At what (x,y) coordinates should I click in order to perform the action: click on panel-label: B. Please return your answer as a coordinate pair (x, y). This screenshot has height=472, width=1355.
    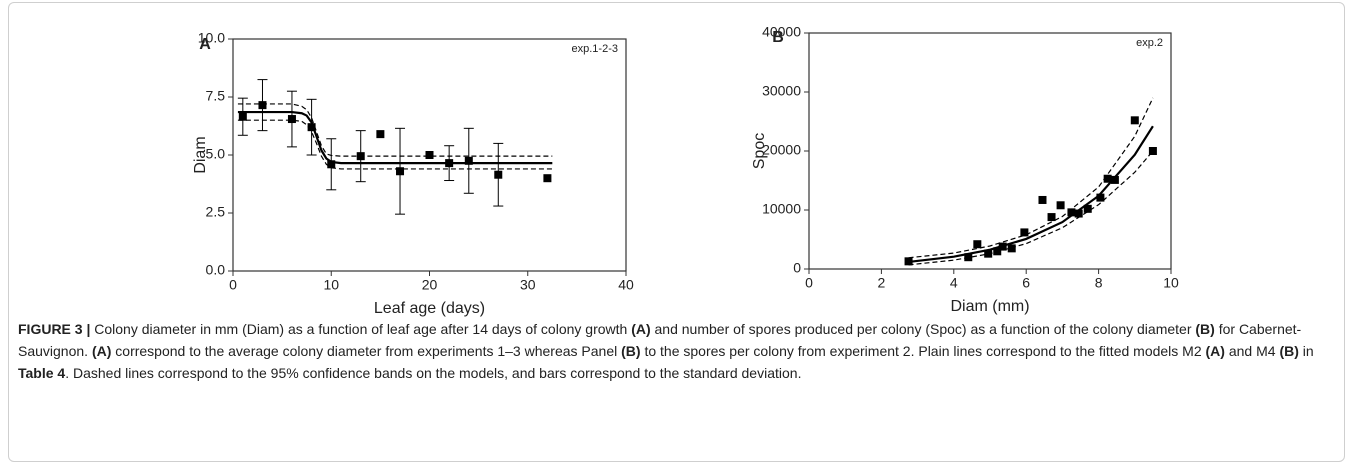
    Looking at the image, I should click on (778, 37).